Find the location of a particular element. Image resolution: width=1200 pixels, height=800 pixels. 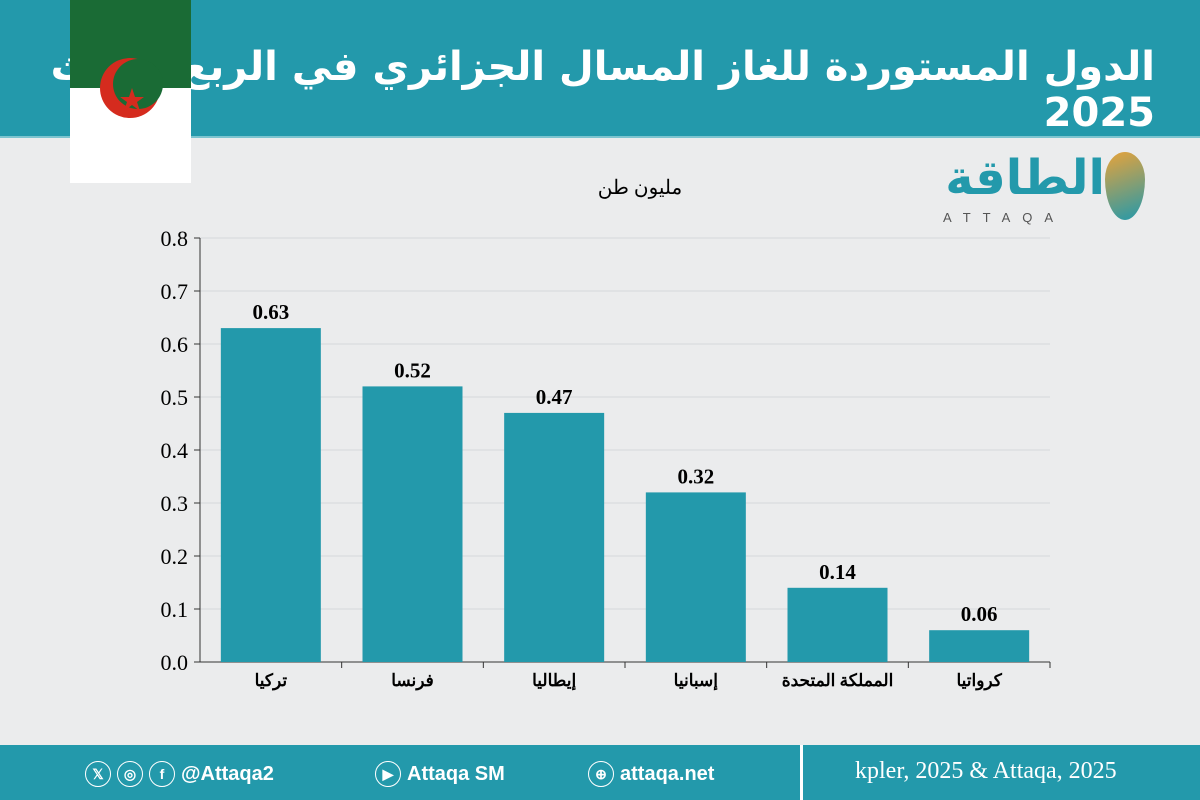

logo-arabic: الطاقة is located at coordinates (1025, 178).